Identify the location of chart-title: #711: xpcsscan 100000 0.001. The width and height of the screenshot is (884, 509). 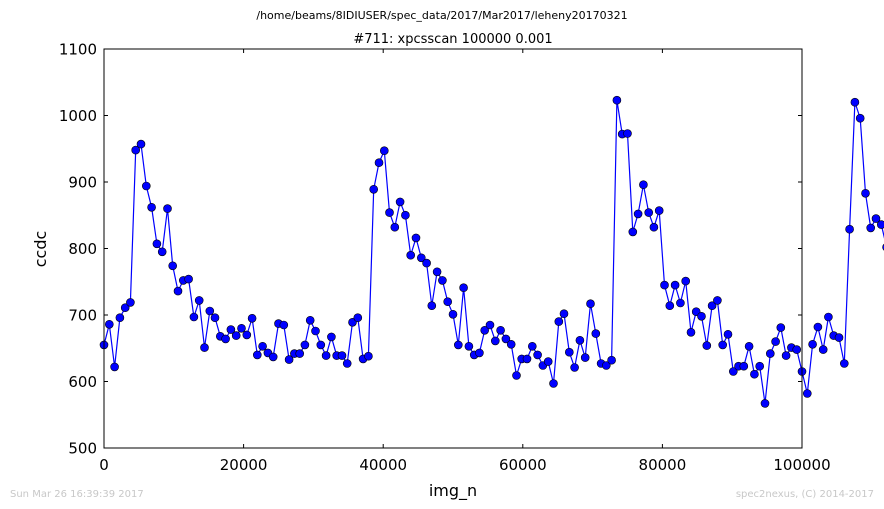
(452, 39).